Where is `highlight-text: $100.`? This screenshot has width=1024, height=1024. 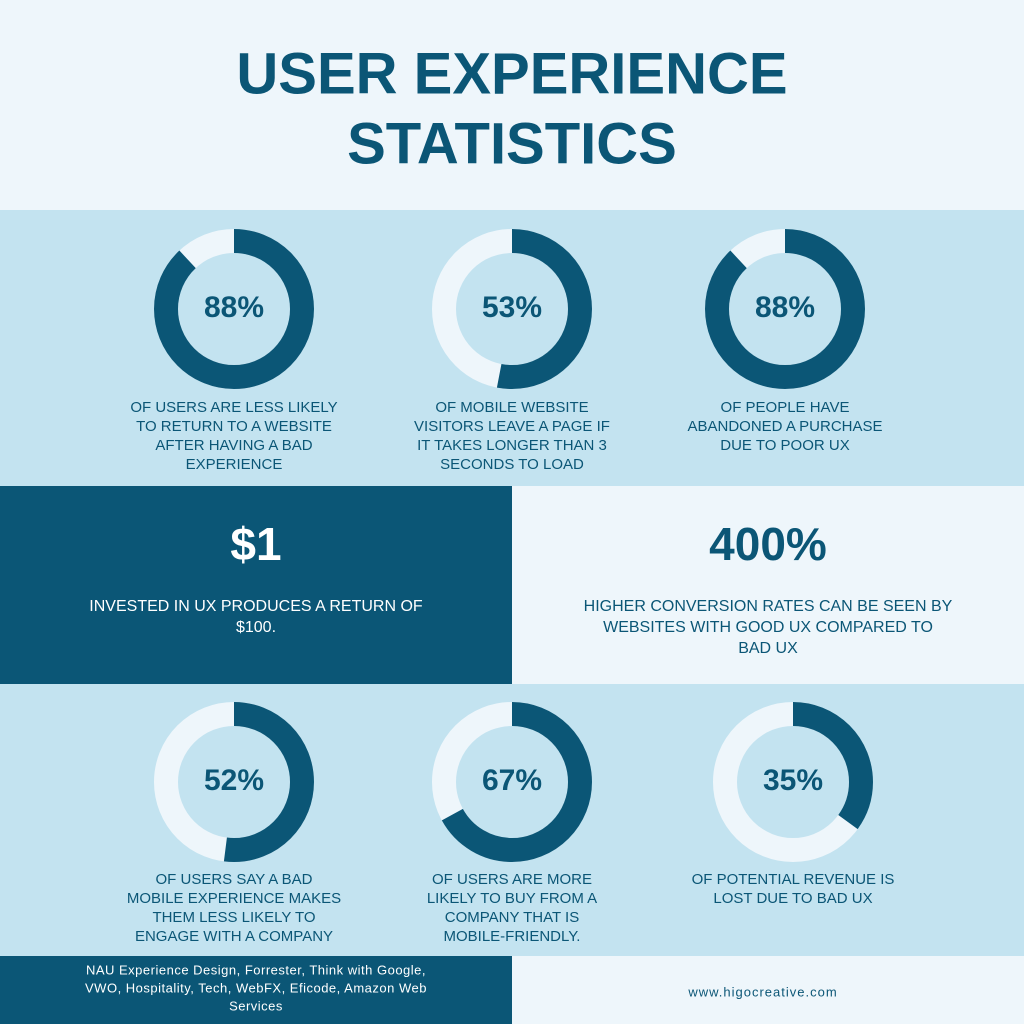 highlight-text: $100. is located at coordinates (256, 627).